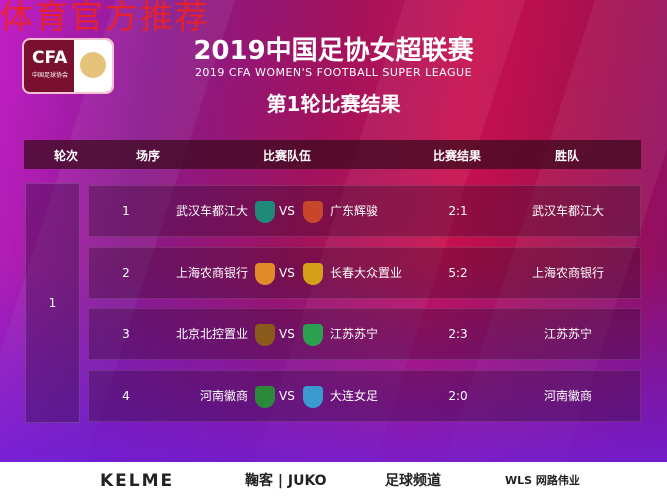 The image size is (667, 500). Describe the element at coordinates (211, 273) in the screenshot. I see `home-team: 上海农商银行` at that location.